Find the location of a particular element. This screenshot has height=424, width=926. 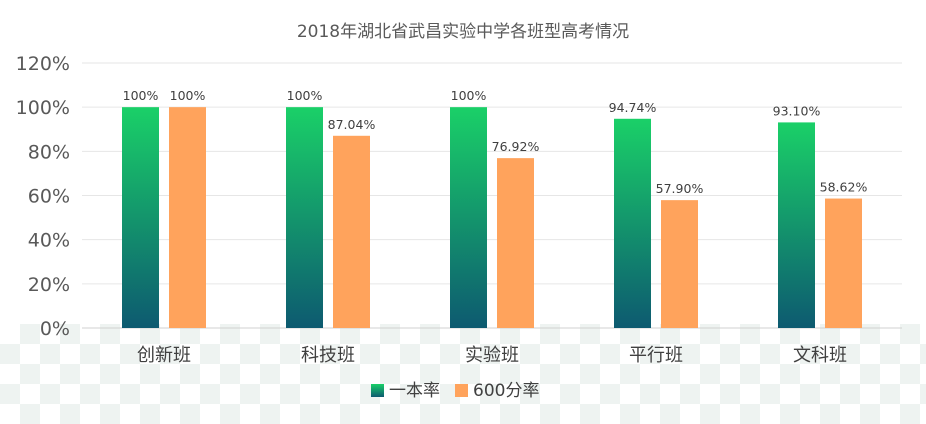

data-label-600-rate: 76.92% is located at coordinates (516, 146).